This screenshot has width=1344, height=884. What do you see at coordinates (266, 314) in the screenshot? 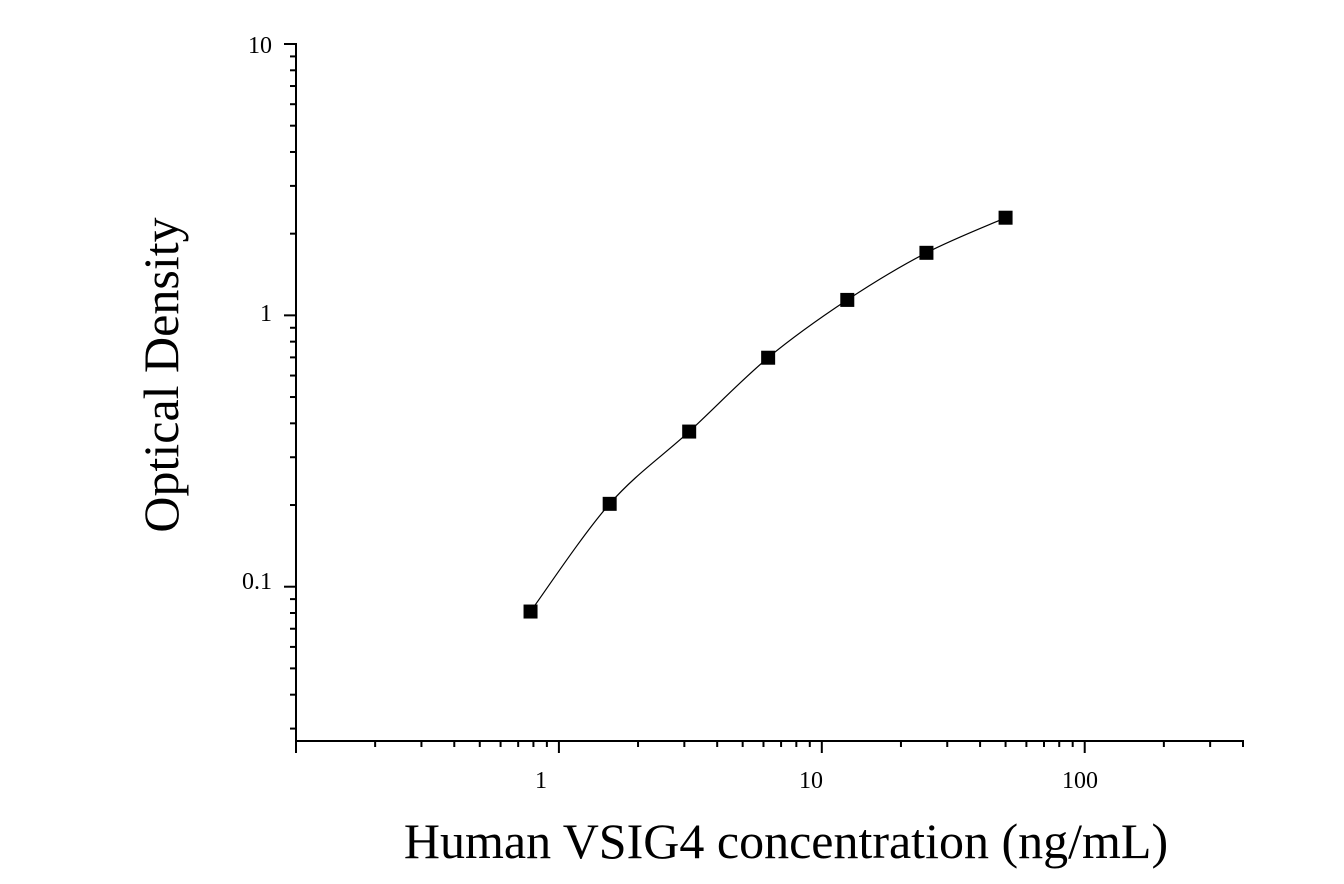
I see `y-tick-label: 1` at bounding box center [266, 314].